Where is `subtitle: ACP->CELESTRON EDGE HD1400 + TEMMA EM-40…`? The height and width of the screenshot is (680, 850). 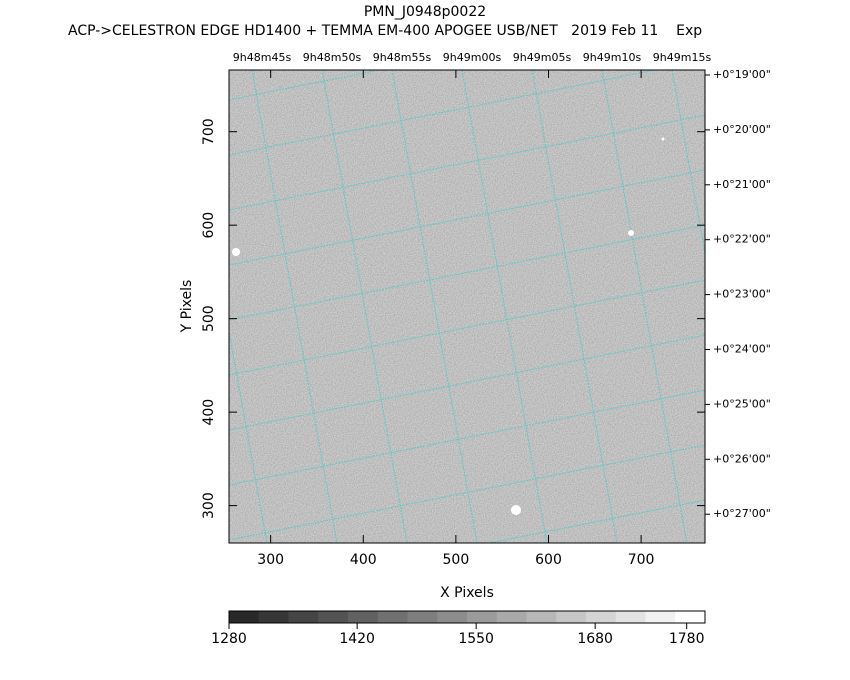 subtitle: ACP->CELESTRON EDGE HD1400 + TEMMA EM-40… is located at coordinates (385, 31).